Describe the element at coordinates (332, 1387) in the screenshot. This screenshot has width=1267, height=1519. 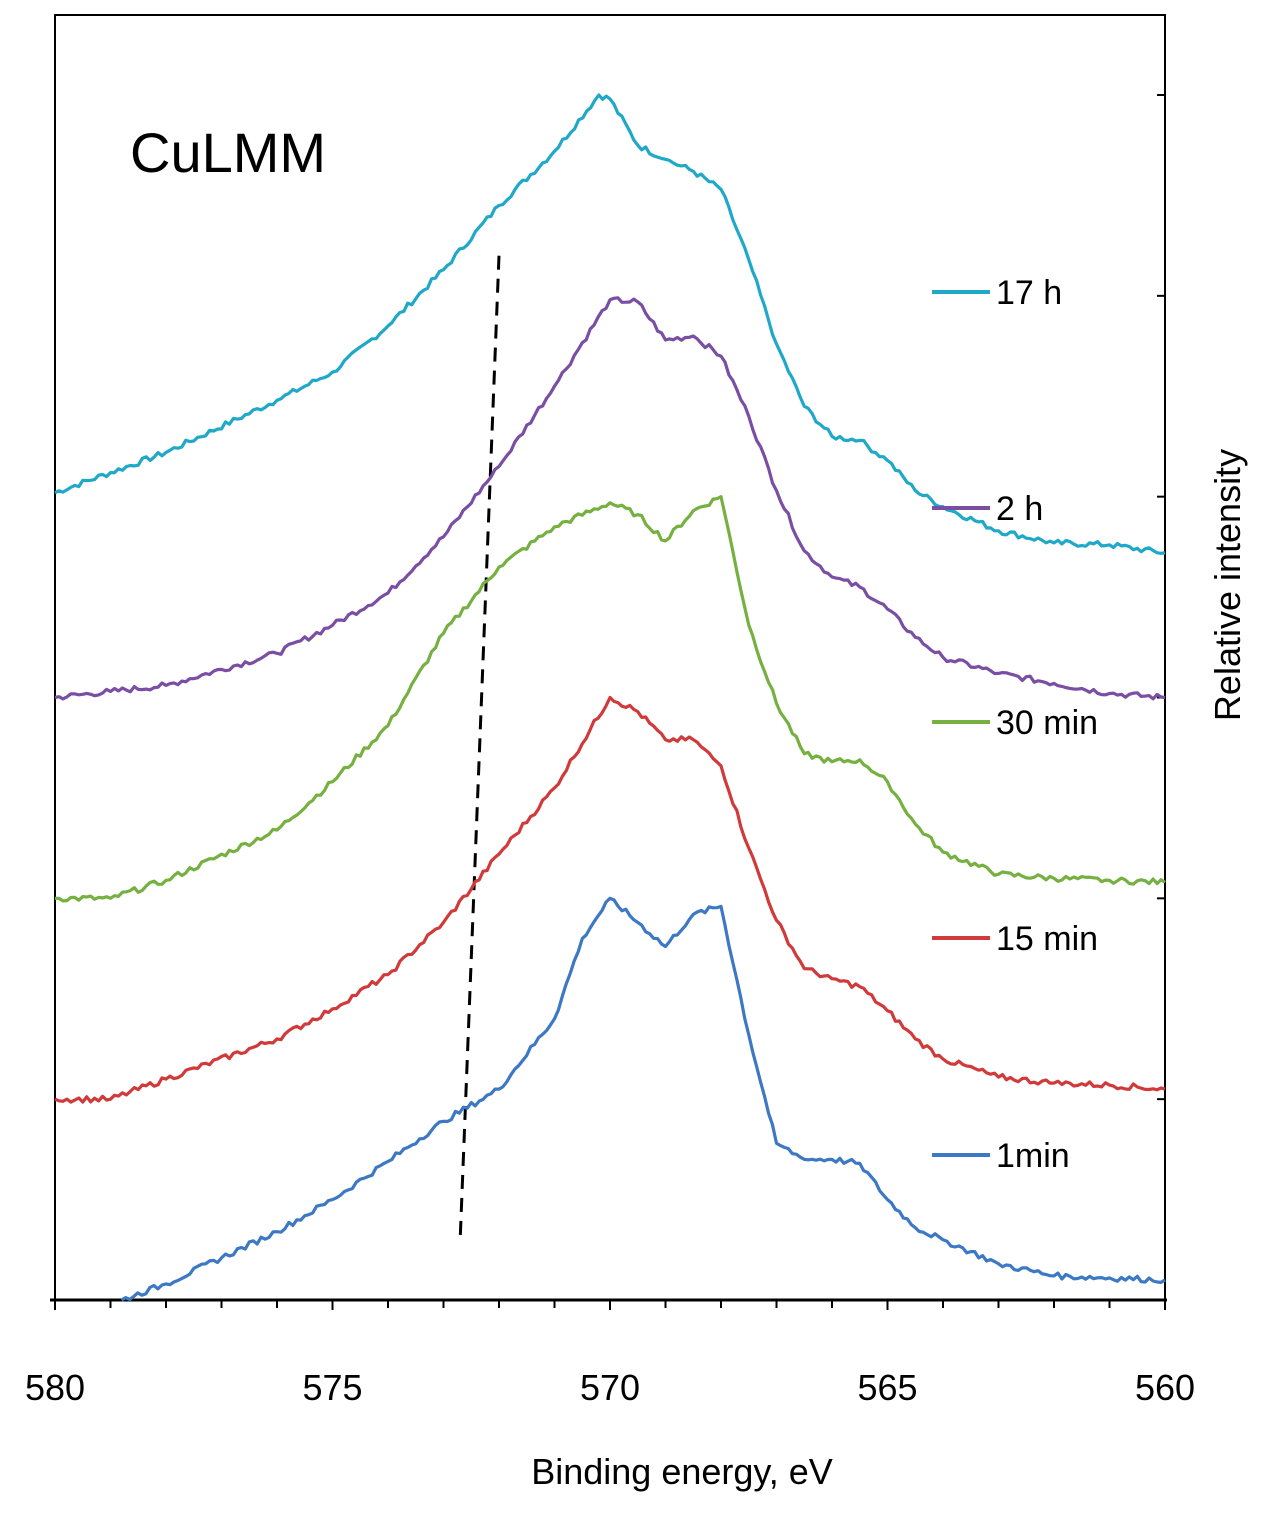
I see `x-tick-label: 575` at that location.